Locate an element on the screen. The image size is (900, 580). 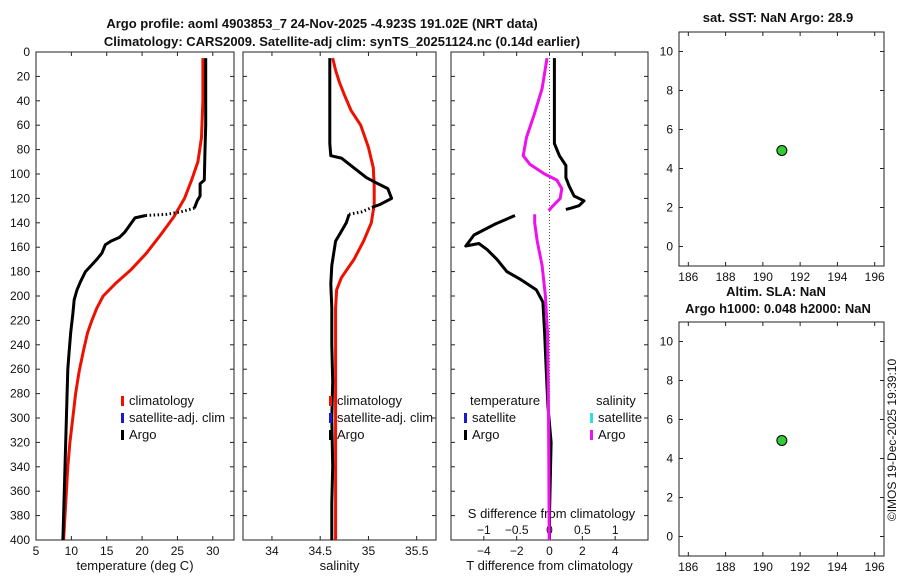
temperature-ytick-label: 160 is located at coordinates (20, 247).